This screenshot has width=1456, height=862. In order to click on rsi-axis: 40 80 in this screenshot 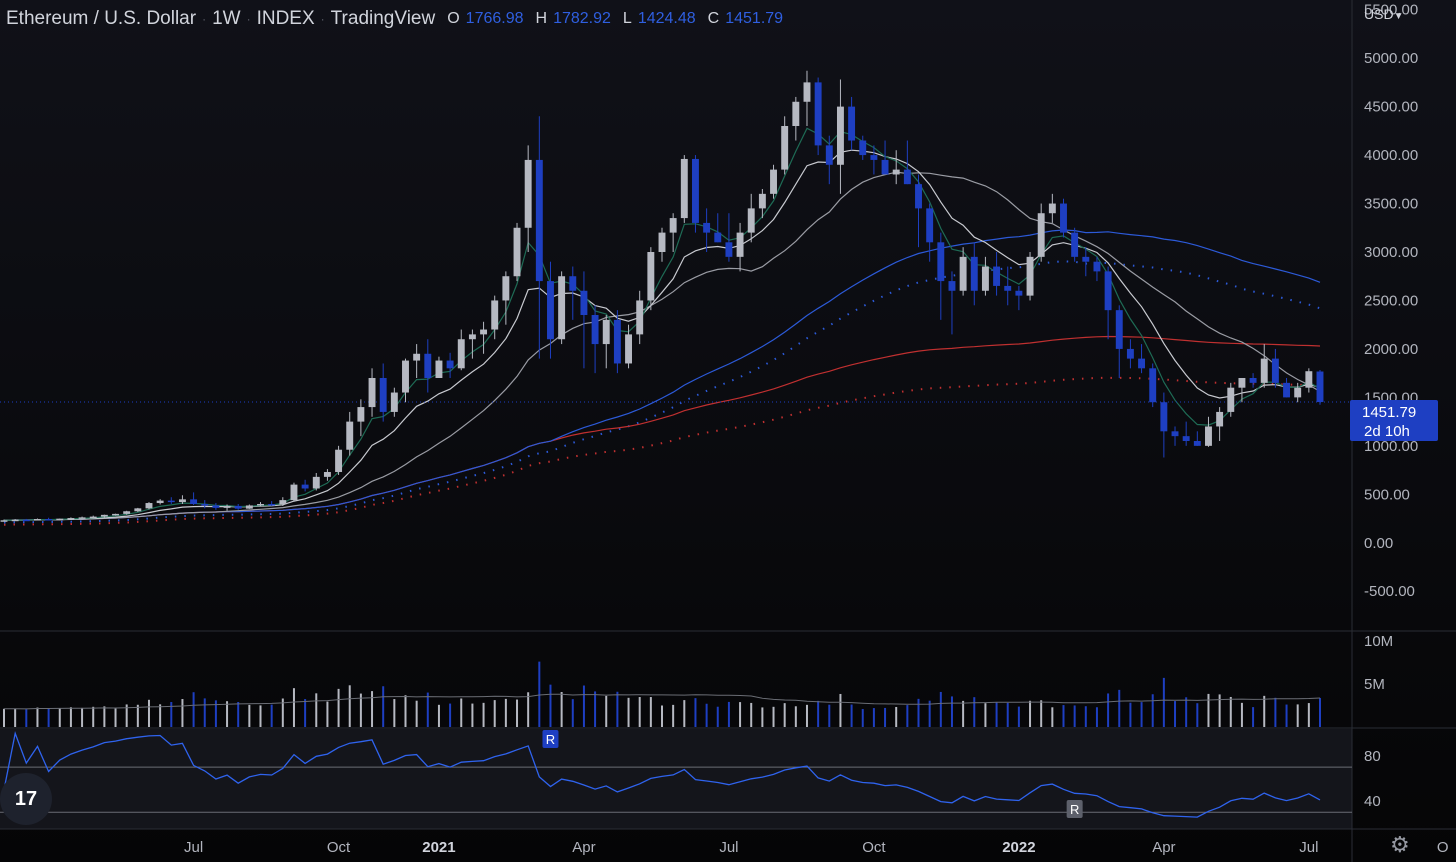, I will do `click(1372, 779)`.